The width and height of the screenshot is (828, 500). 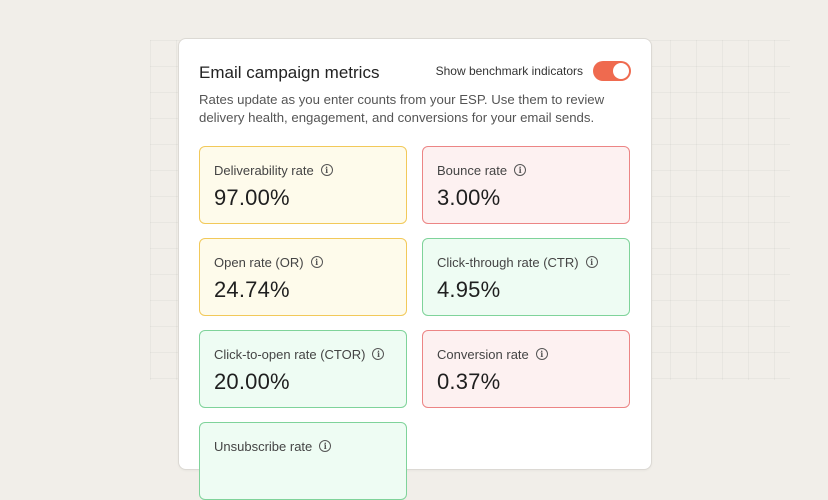 What do you see at coordinates (303, 185) in the screenshot?
I see `metric-deliverability: Deliverability rate i 97.00%` at bounding box center [303, 185].